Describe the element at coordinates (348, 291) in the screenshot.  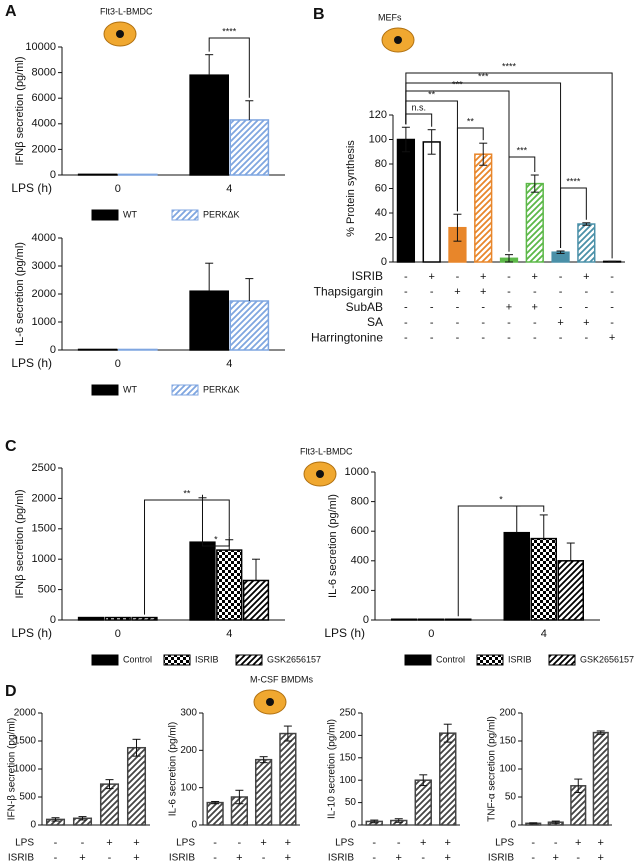
I see `condition-label: Thapsigargin` at that location.